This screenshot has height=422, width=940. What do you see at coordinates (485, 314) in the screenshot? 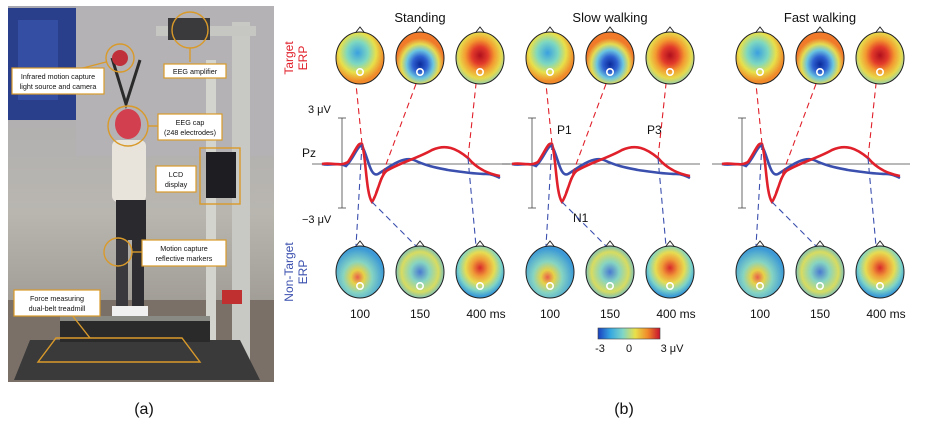
I see `time-label-0-2: 400 ms` at bounding box center [485, 314].